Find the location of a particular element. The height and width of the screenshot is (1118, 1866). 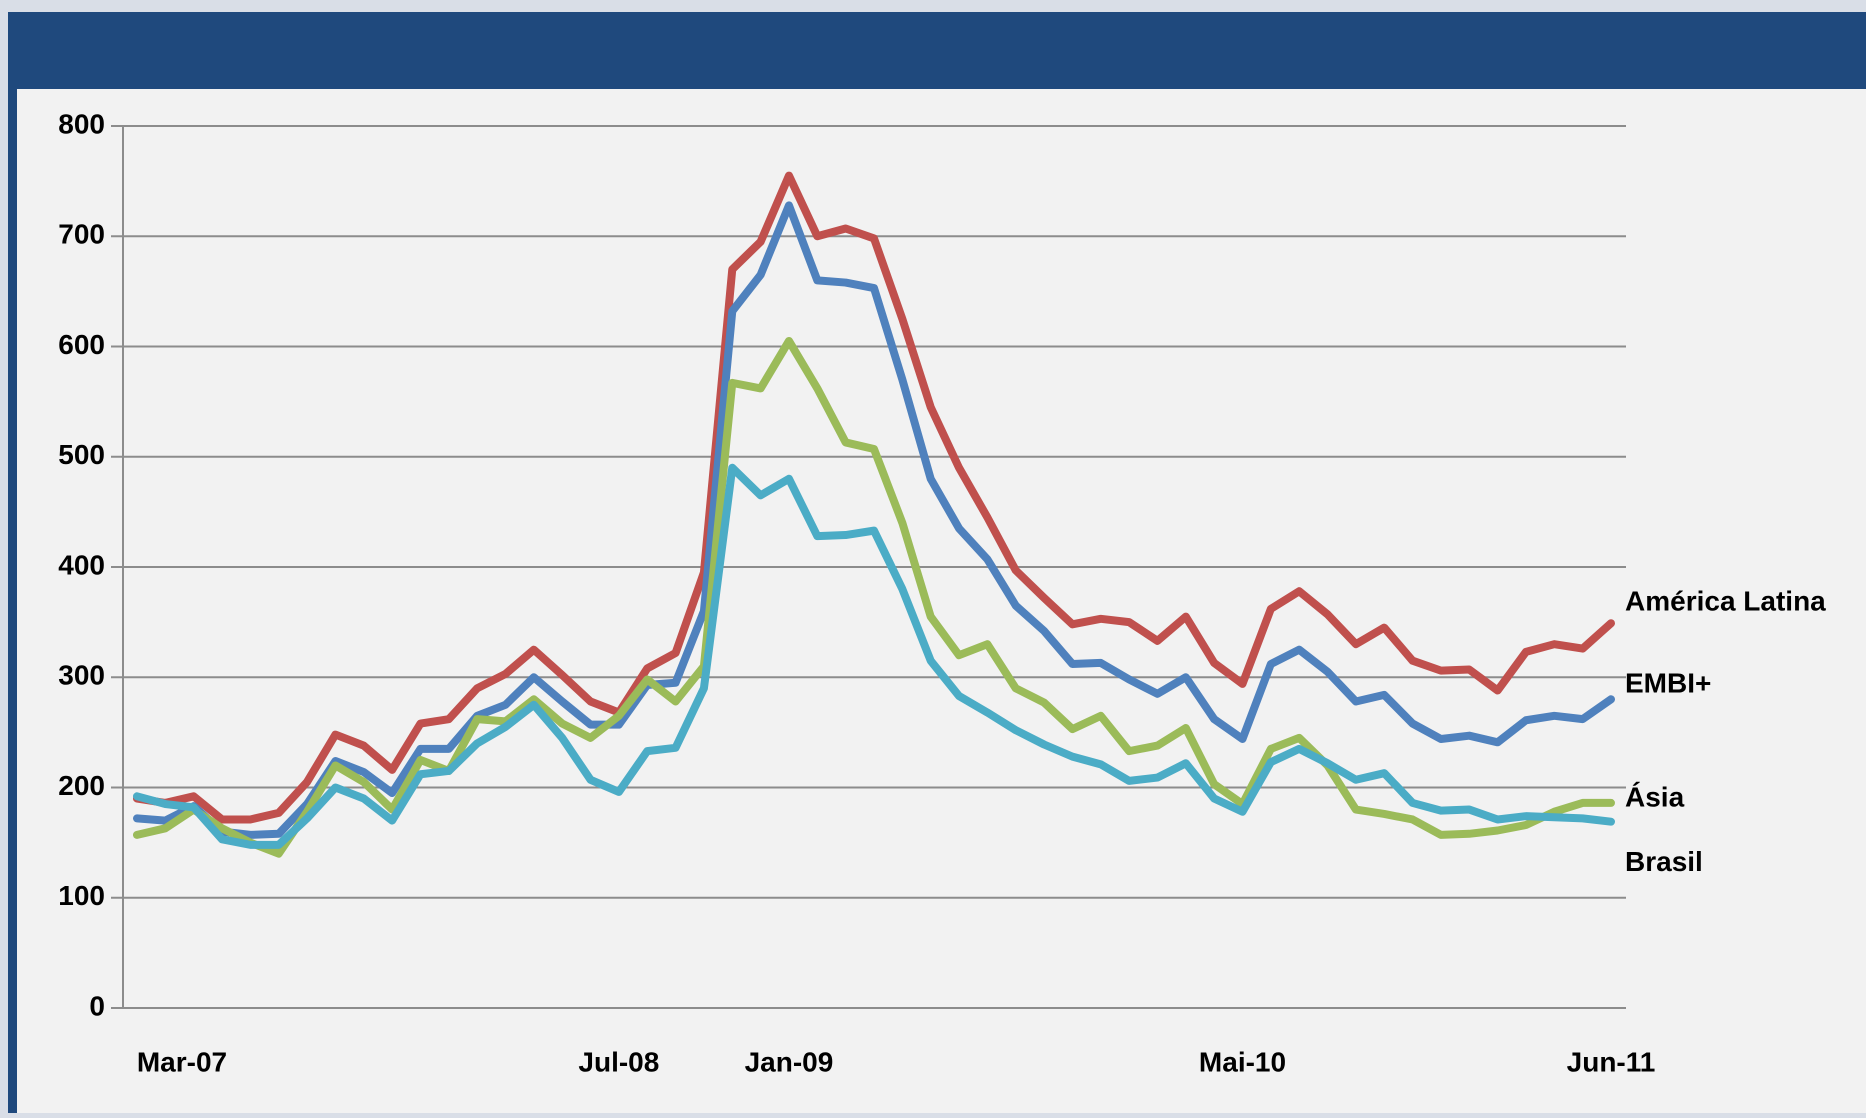

y-tick-label: 600 is located at coordinates (81, 344).